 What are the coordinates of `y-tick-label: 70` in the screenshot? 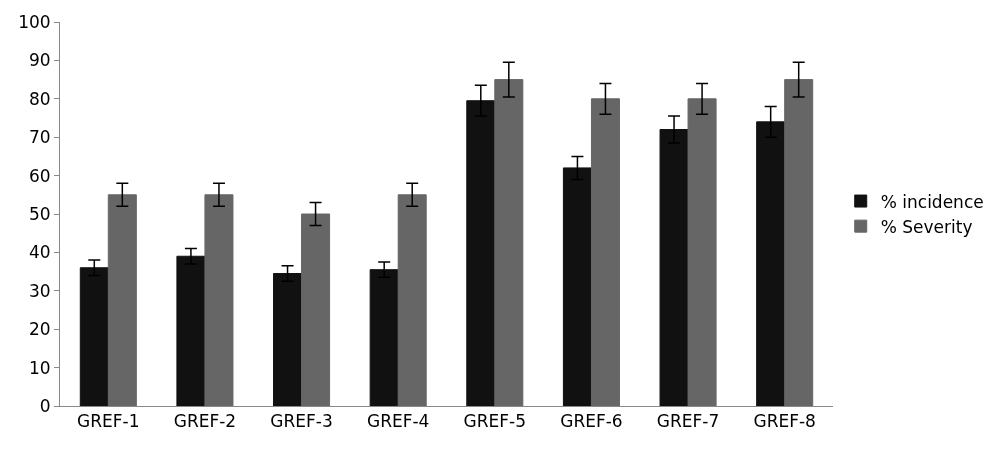 It's located at (39, 137).